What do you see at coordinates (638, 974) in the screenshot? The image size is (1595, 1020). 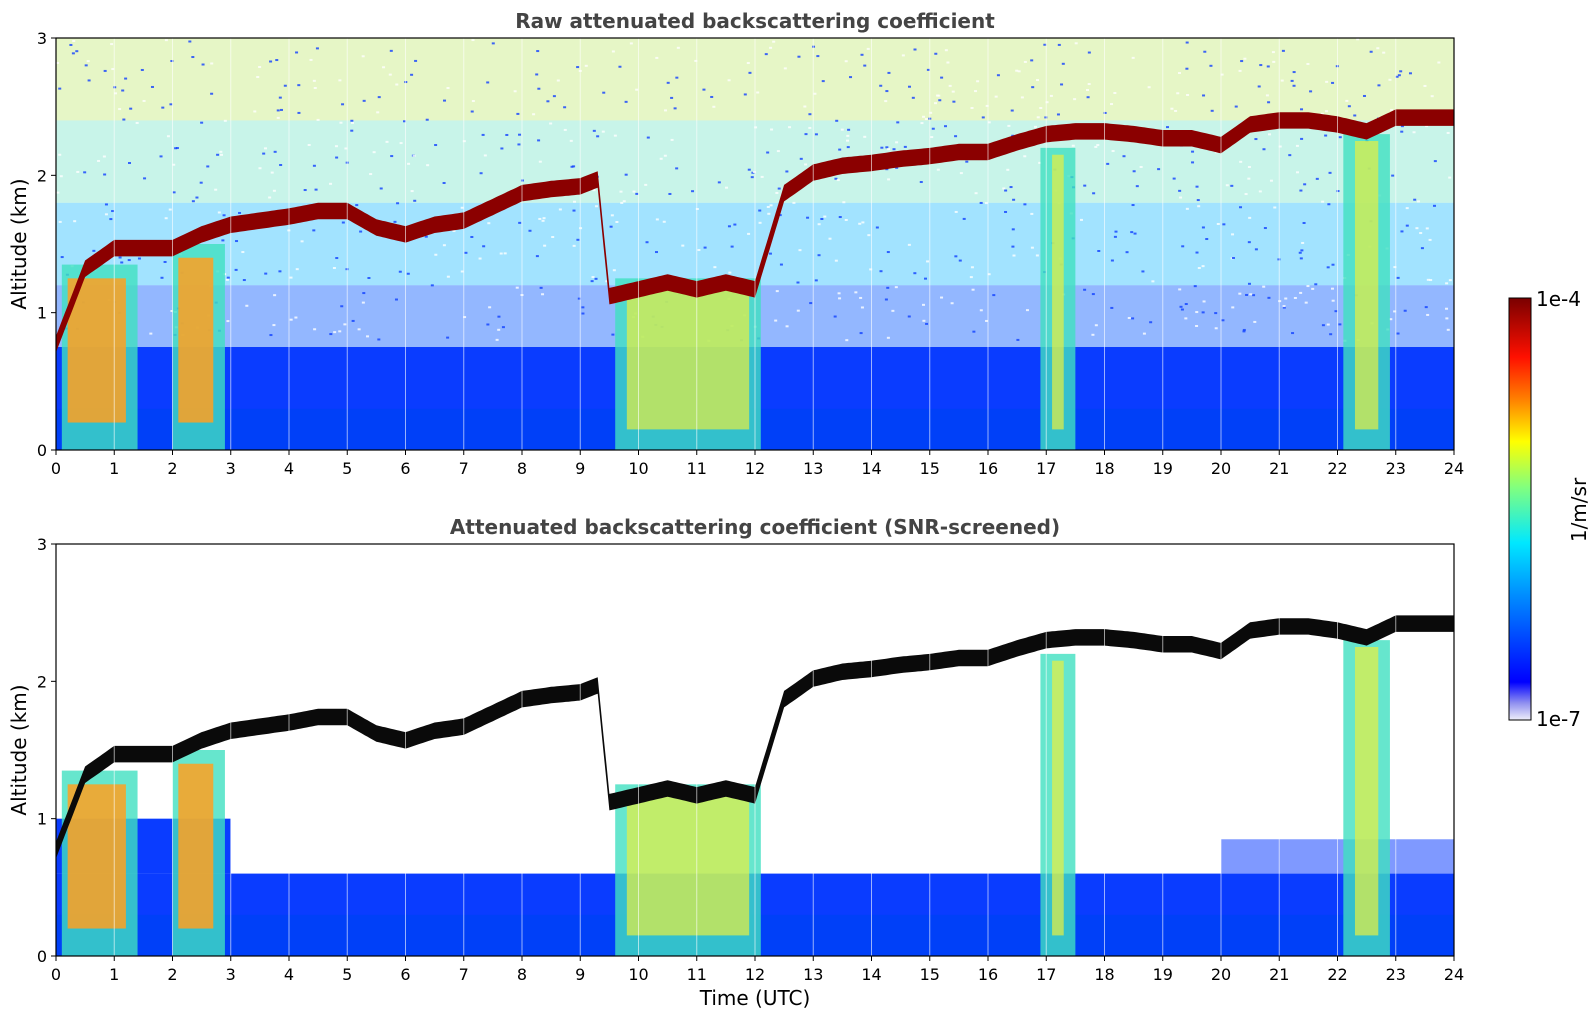 I see `x-tick-label: 10` at bounding box center [638, 974].